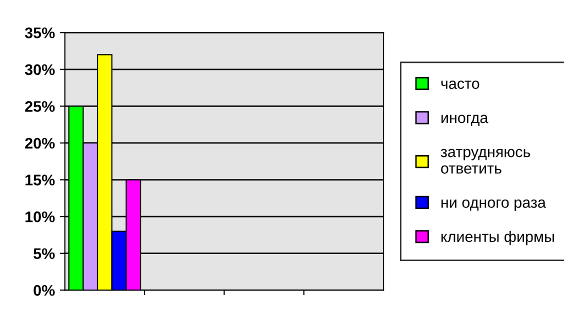  I want to click on y-tick-label: 30%, so click(39, 70).